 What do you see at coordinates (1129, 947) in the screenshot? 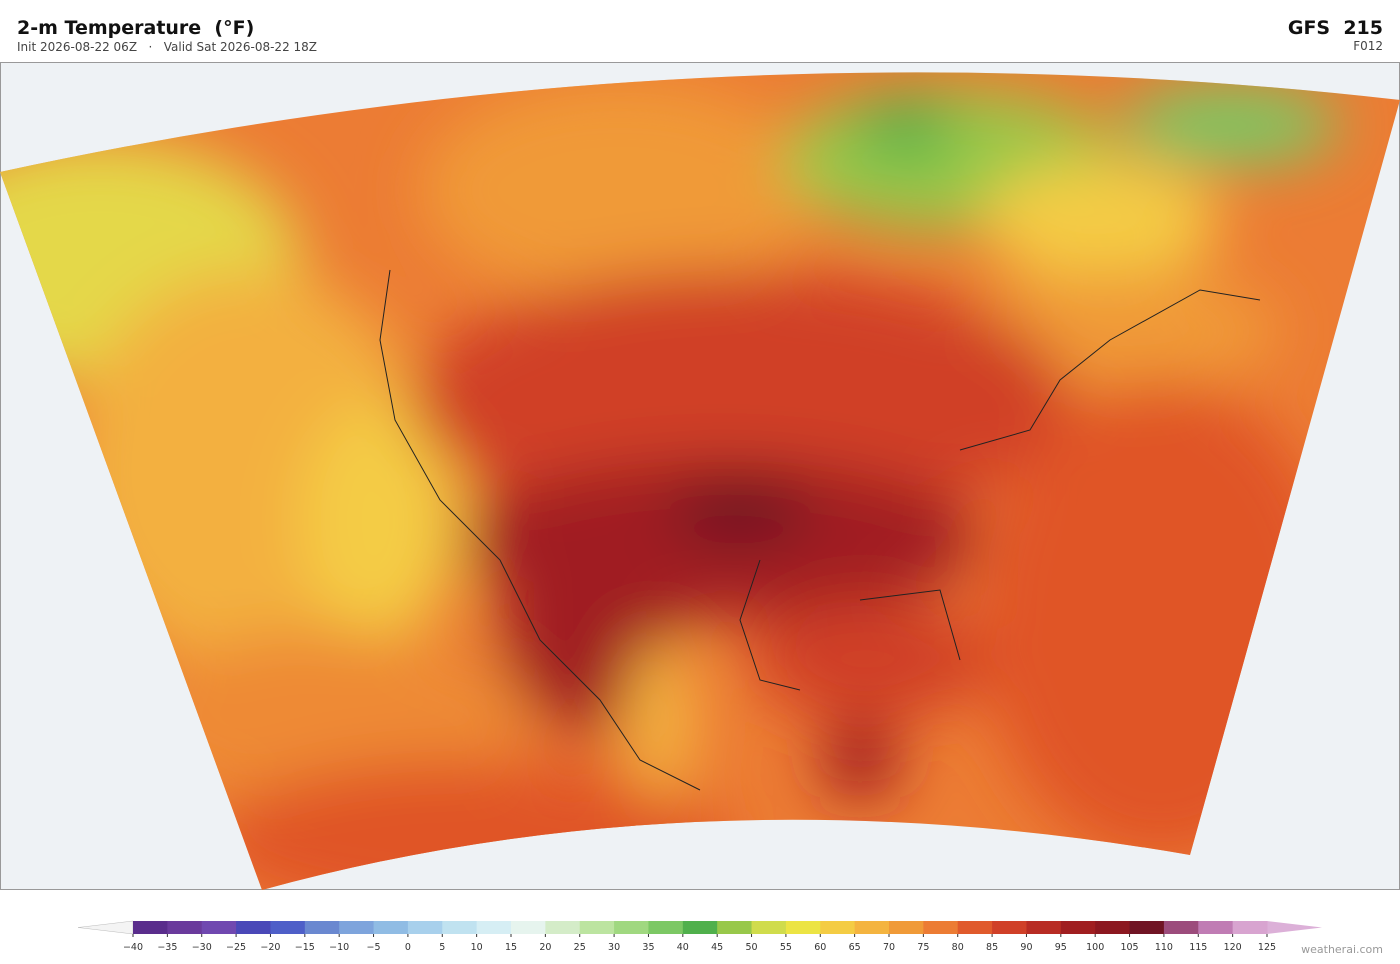
I see `colorbar-label: 105` at bounding box center [1129, 947].